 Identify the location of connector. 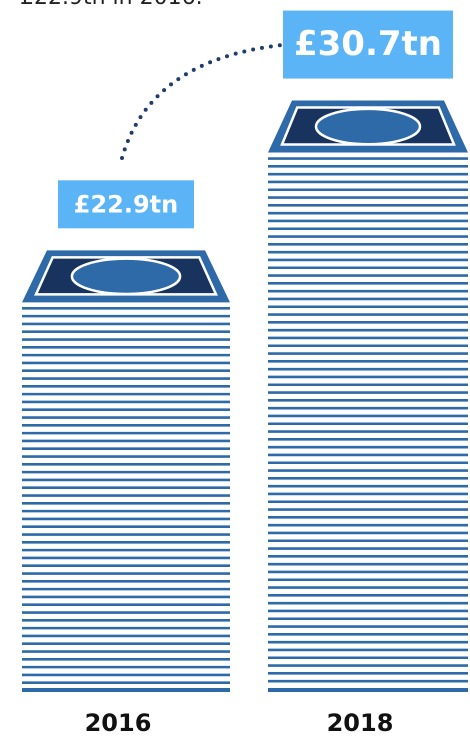
(202, 101).